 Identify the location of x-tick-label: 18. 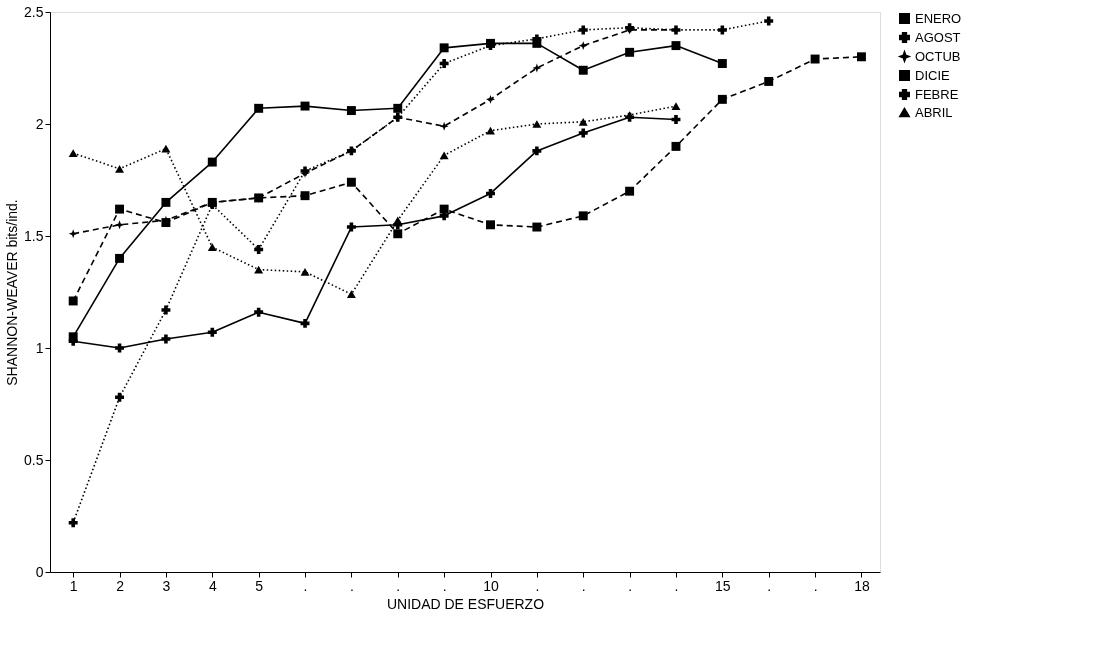
(862, 585).